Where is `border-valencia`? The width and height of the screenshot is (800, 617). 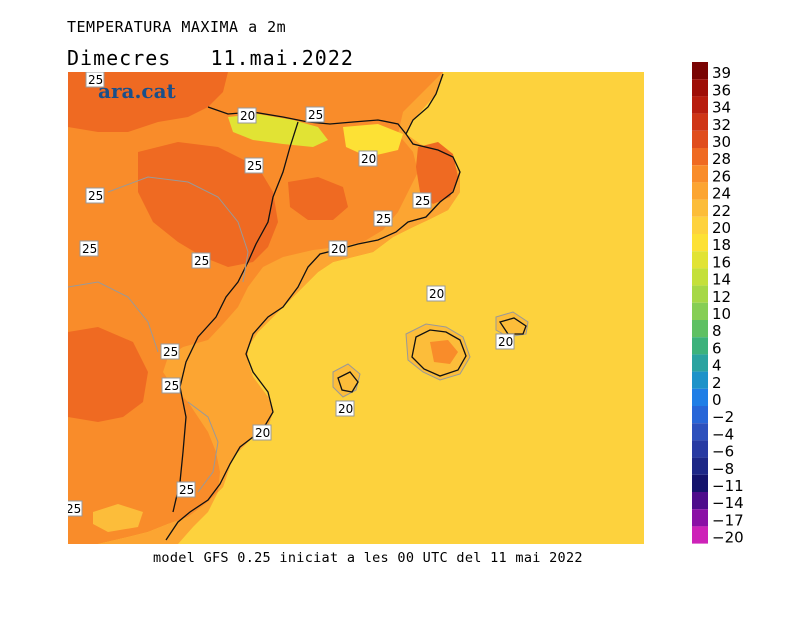 border-valencia is located at coordinates (210, 387).